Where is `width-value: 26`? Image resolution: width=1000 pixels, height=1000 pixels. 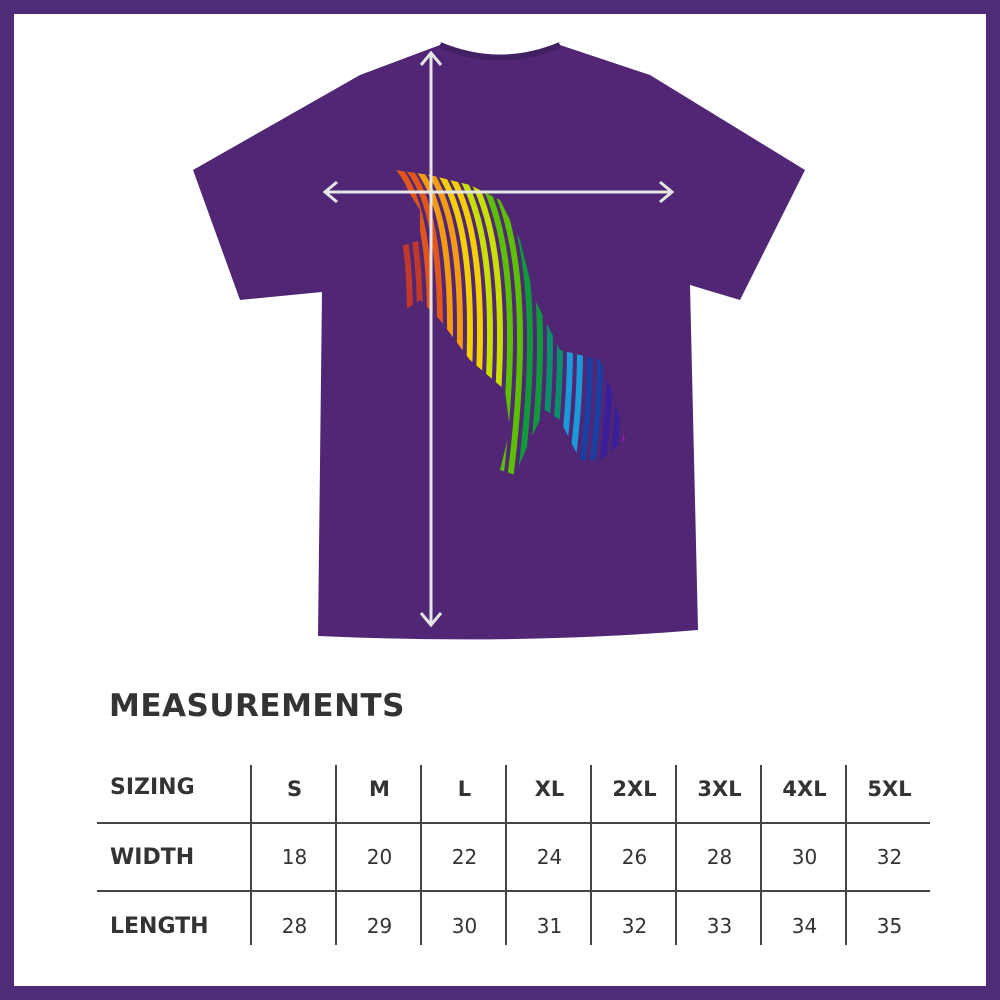
width-value: 26 is located at coordinates (634, 857).